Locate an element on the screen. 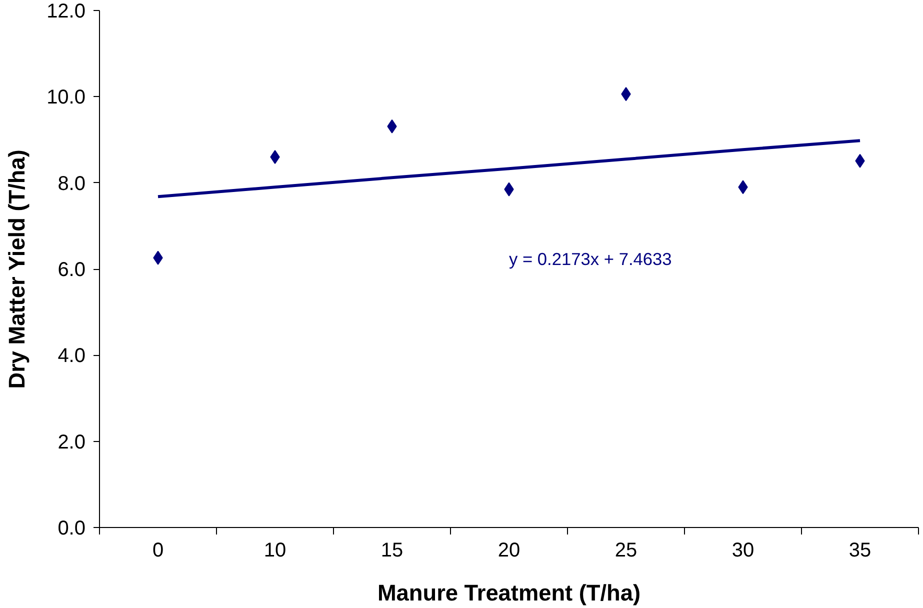  y-axis-title: Dry Matter Yield (T/ha) is located at coordinates (17, 269).